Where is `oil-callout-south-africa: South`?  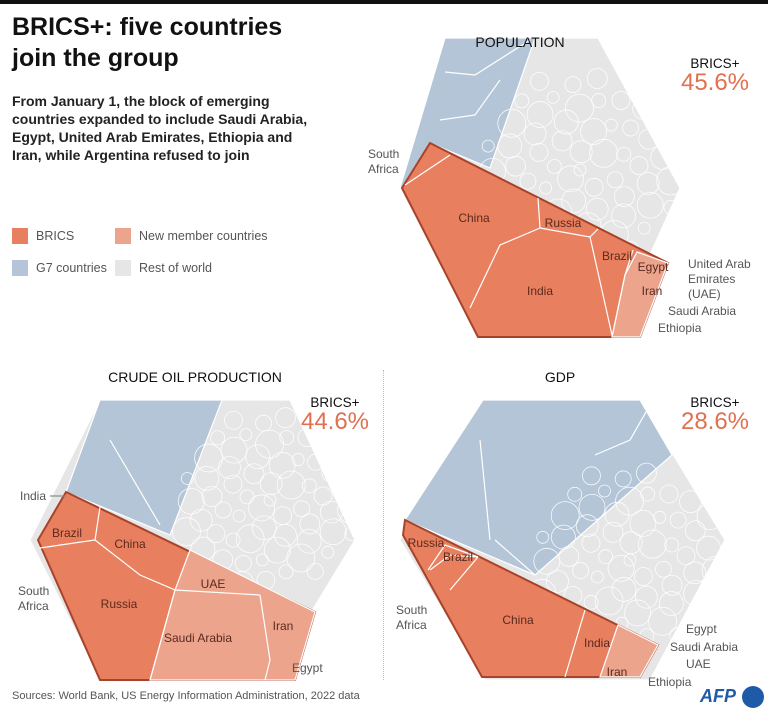
oil-callout-south-africa: South is located at coordinates (33, 591).